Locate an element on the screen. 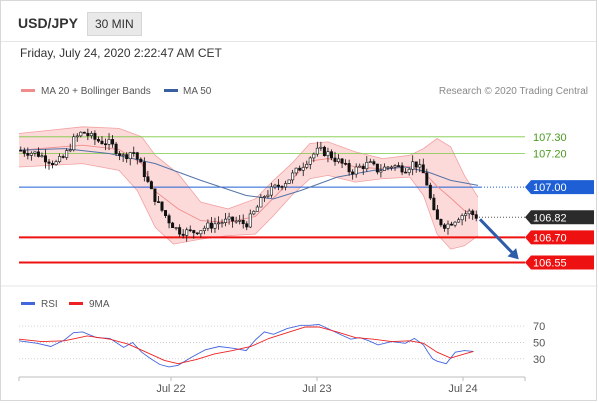 The width and height of the screenshot is (599, 403). timeframe-button: 30 MIN is located at coordinates (114, 24).